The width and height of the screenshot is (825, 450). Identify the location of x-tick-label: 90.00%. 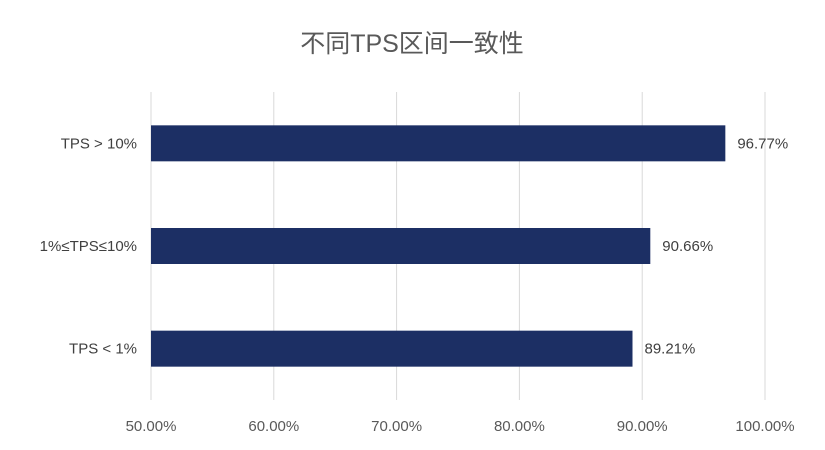
(642, 426).